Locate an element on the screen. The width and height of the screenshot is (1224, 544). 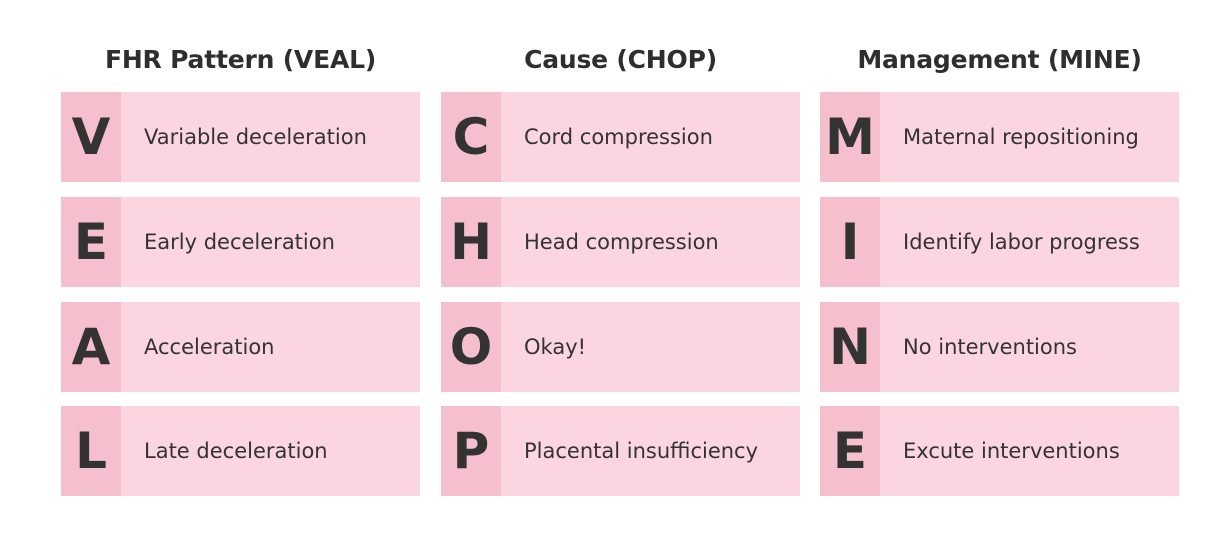
mnemonic-phrase: Okay! is located at coordinates (555, 347).